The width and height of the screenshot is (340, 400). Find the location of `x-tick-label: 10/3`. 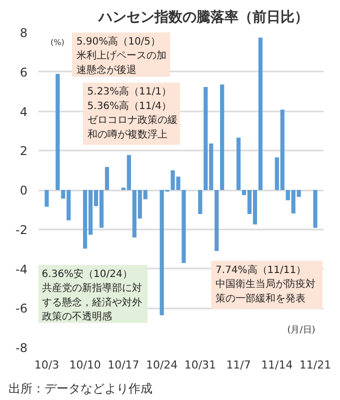

x-tick-label: 10/3 is located at coordinates (47, 365).